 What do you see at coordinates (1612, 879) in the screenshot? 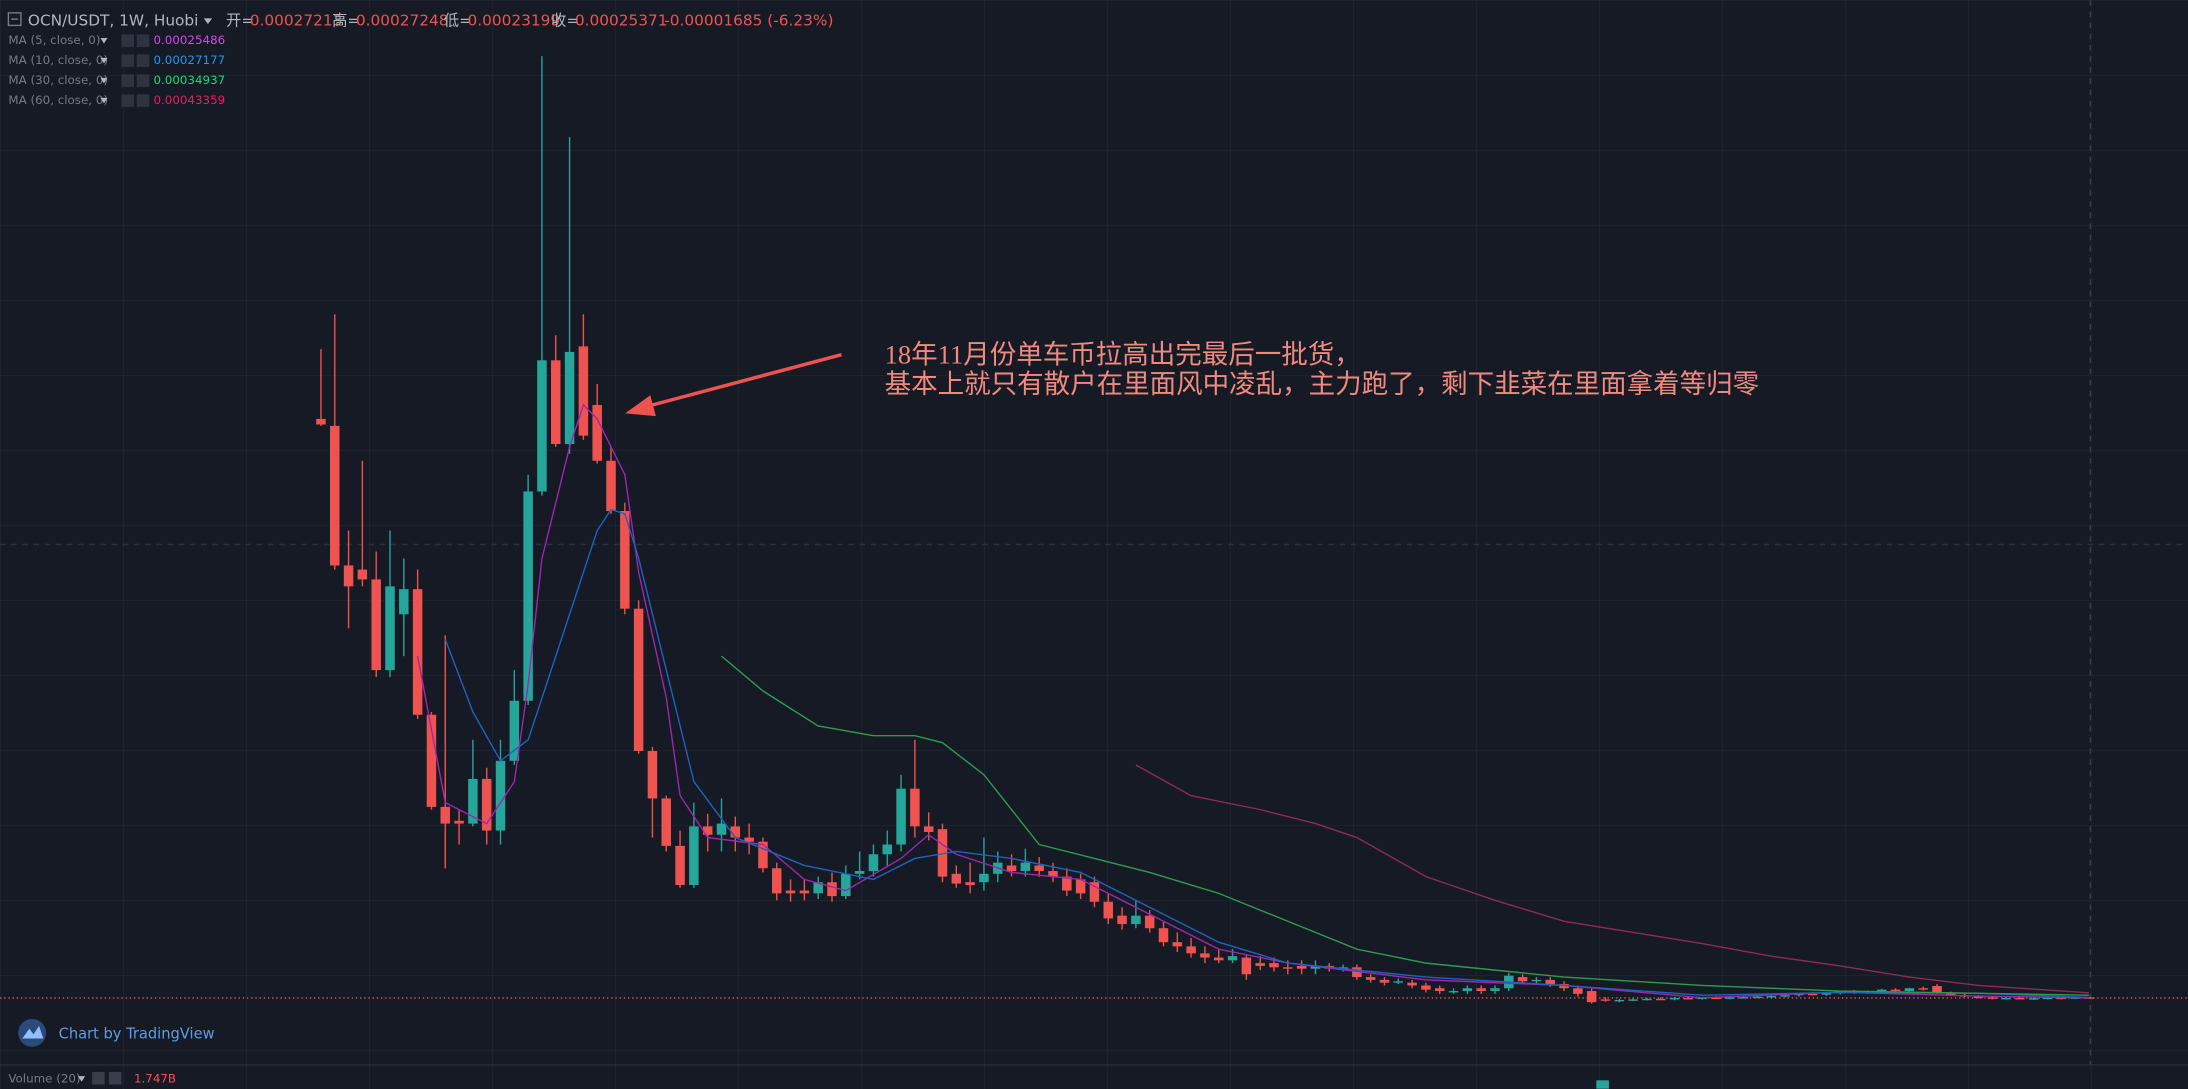
I see `ma-line` at bounding box center [1612, 879].